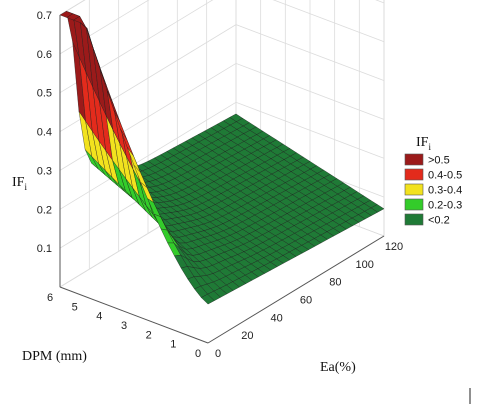  What do you see at coordinates (445, 191) in the screenshot?
I see `legend-label: 0.3-0.4` at bounding box center [445, 191].